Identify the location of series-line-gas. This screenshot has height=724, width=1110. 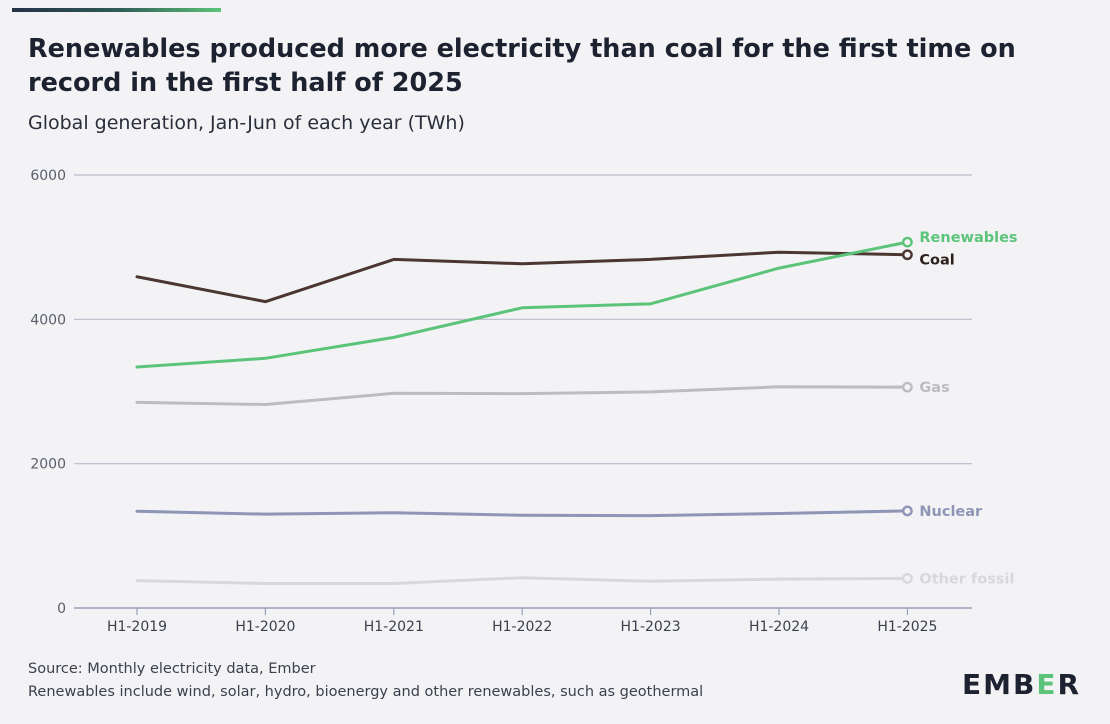
(522, 395).